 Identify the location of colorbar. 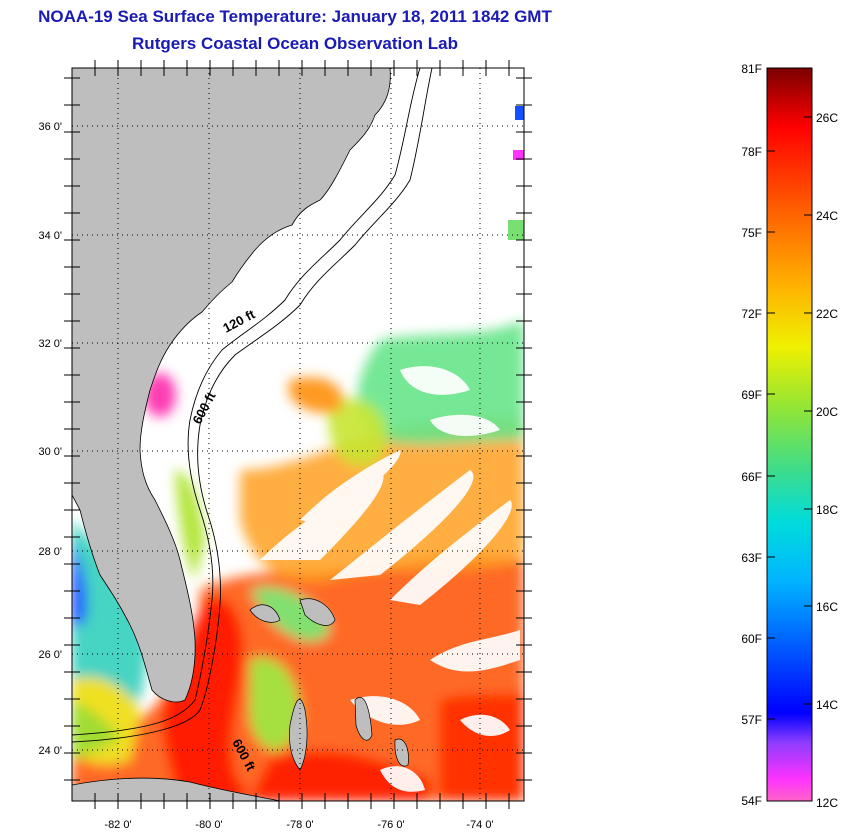
(789, 434).